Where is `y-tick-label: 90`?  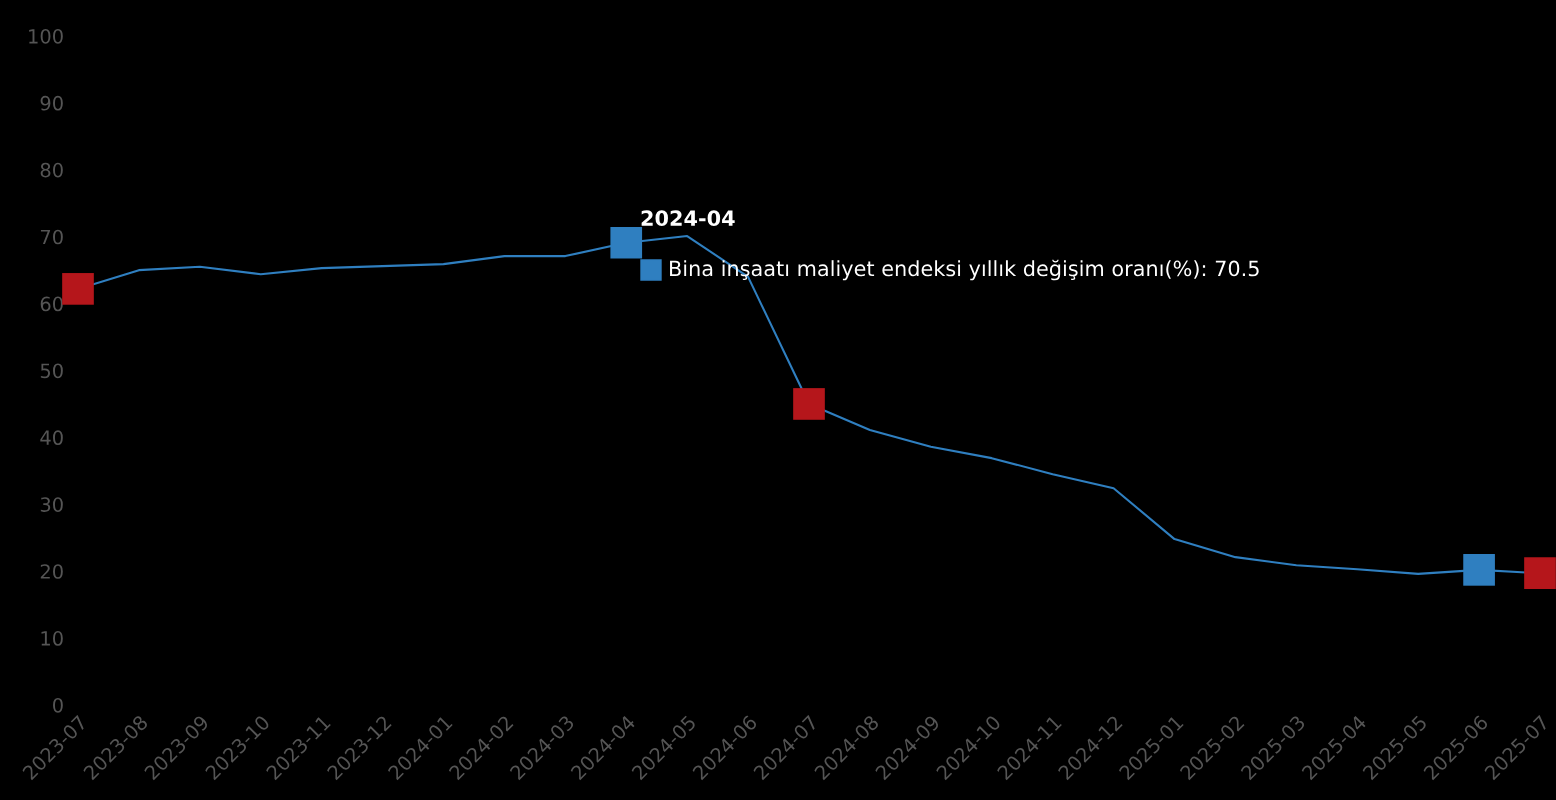 y-tick-label: 90 is located at coordinates (51, 103).